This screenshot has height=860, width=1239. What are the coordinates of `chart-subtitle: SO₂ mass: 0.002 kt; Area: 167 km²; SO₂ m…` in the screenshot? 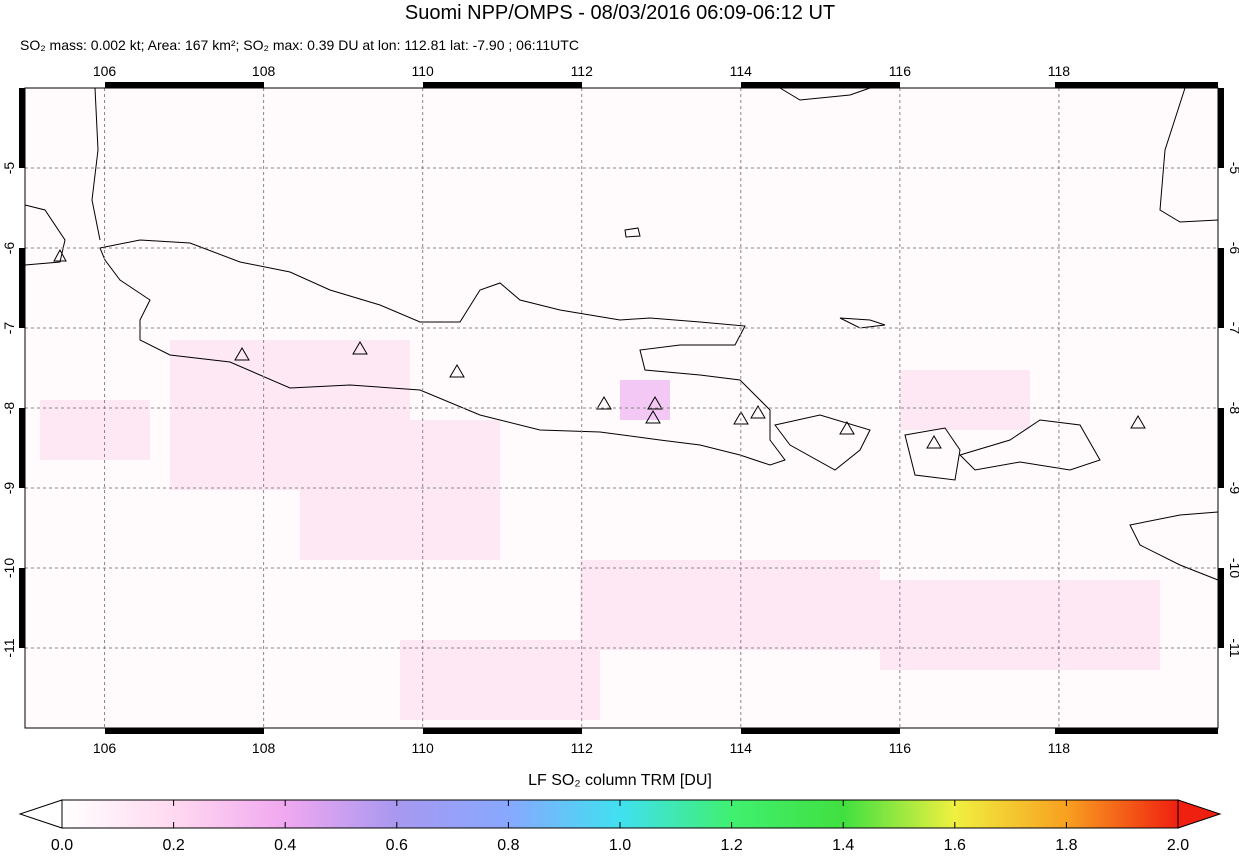 It's located at (299, 45).